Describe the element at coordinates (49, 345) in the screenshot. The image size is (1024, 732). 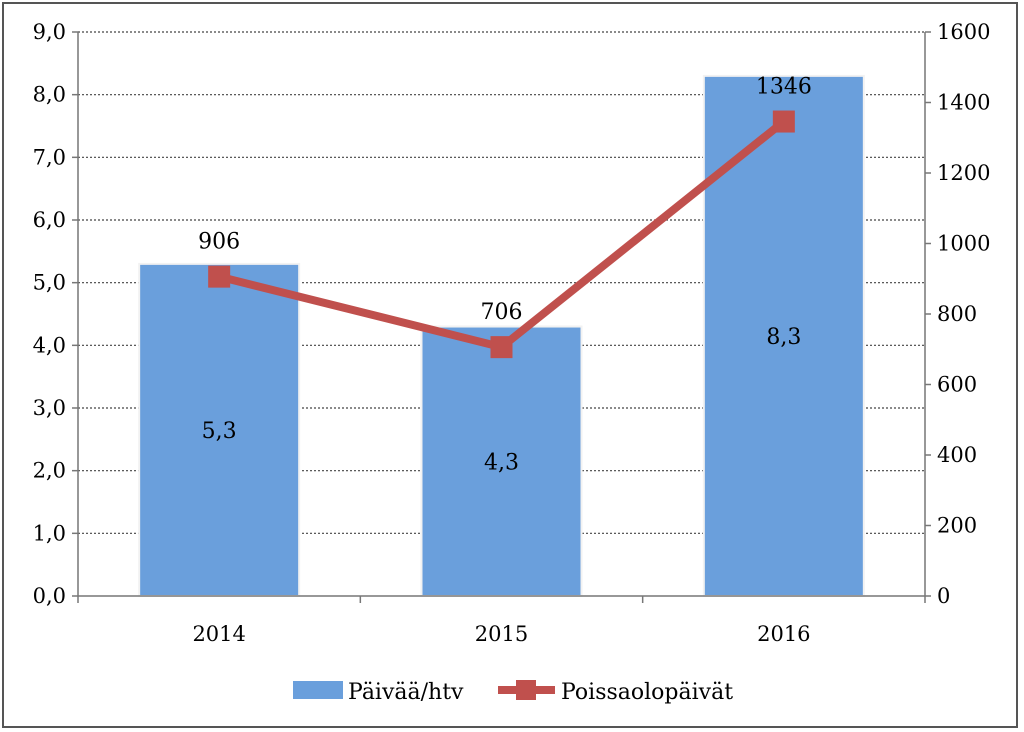
I see `y-tick-label-left: 4,0` at that location.